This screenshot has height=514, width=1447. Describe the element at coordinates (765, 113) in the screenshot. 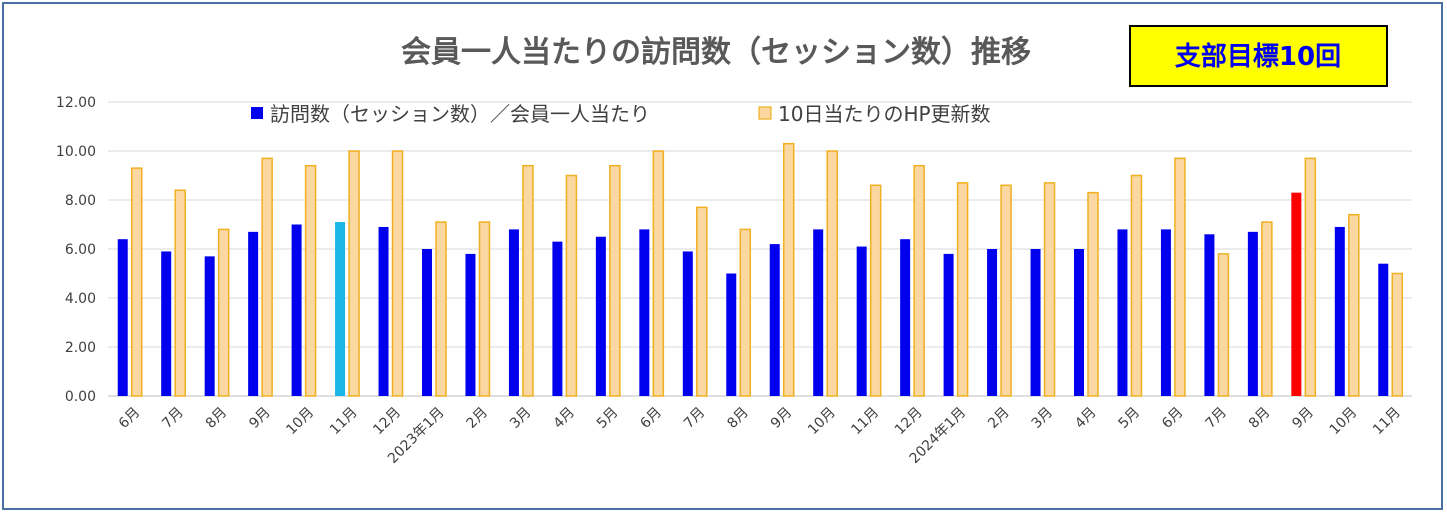

I see `legend-swatch-hp-updates` at that location.